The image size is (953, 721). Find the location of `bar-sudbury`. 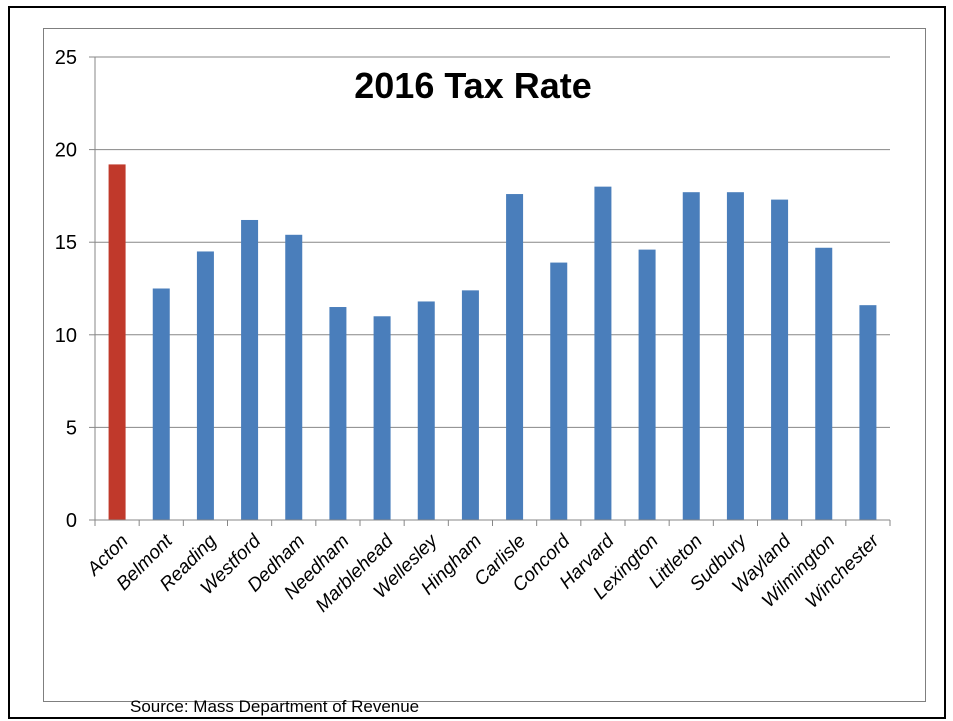

bar-sudbury is located at coordinates (735, 356).